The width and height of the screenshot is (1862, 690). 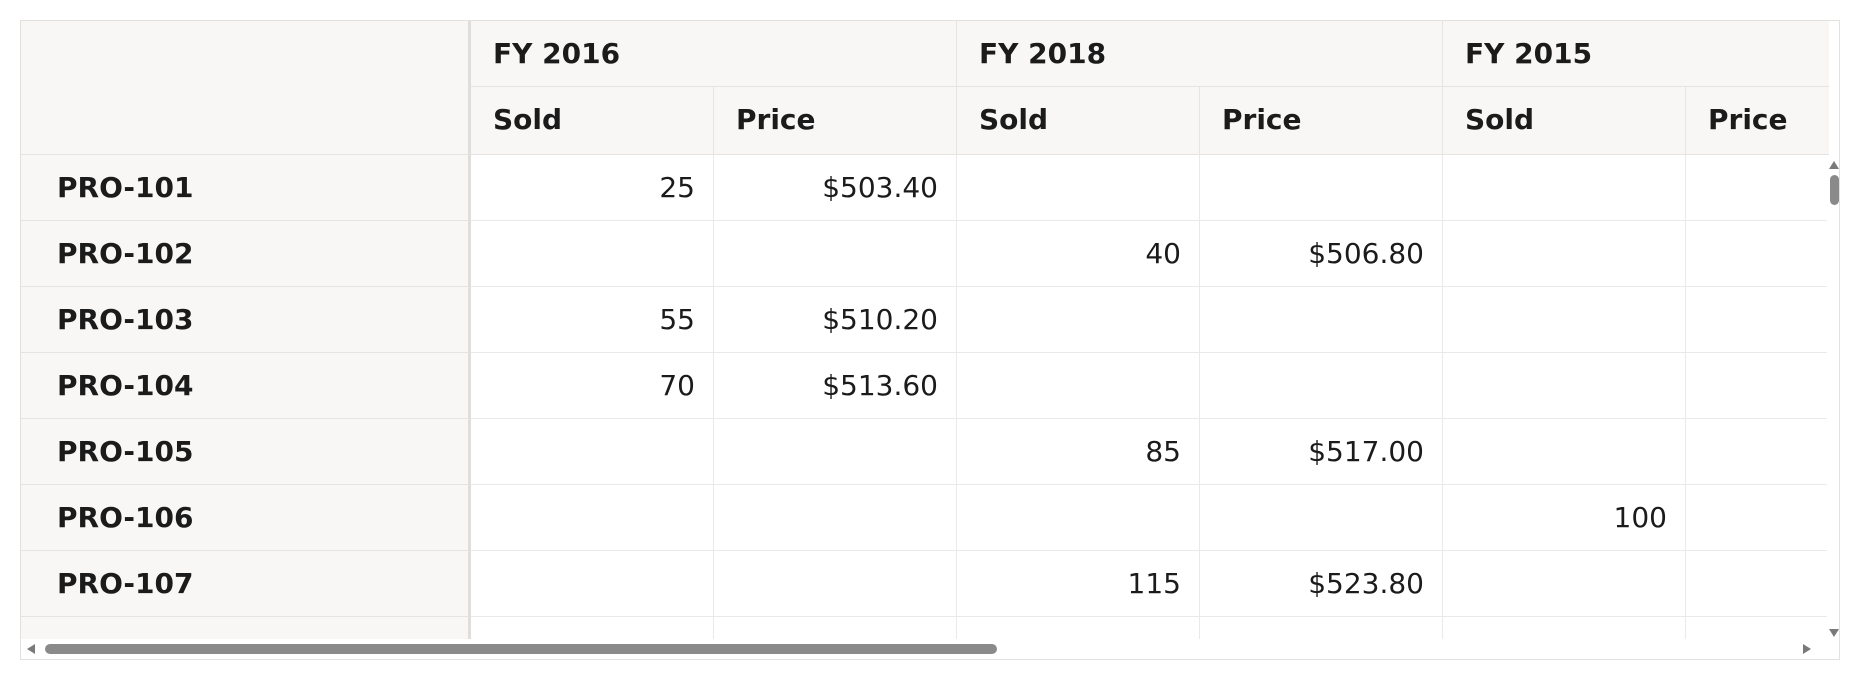 What do you see at coordinates (1321, 452) in the screenshot?
I see `table-cell: $517.00` at bounding box center [1321, 452].